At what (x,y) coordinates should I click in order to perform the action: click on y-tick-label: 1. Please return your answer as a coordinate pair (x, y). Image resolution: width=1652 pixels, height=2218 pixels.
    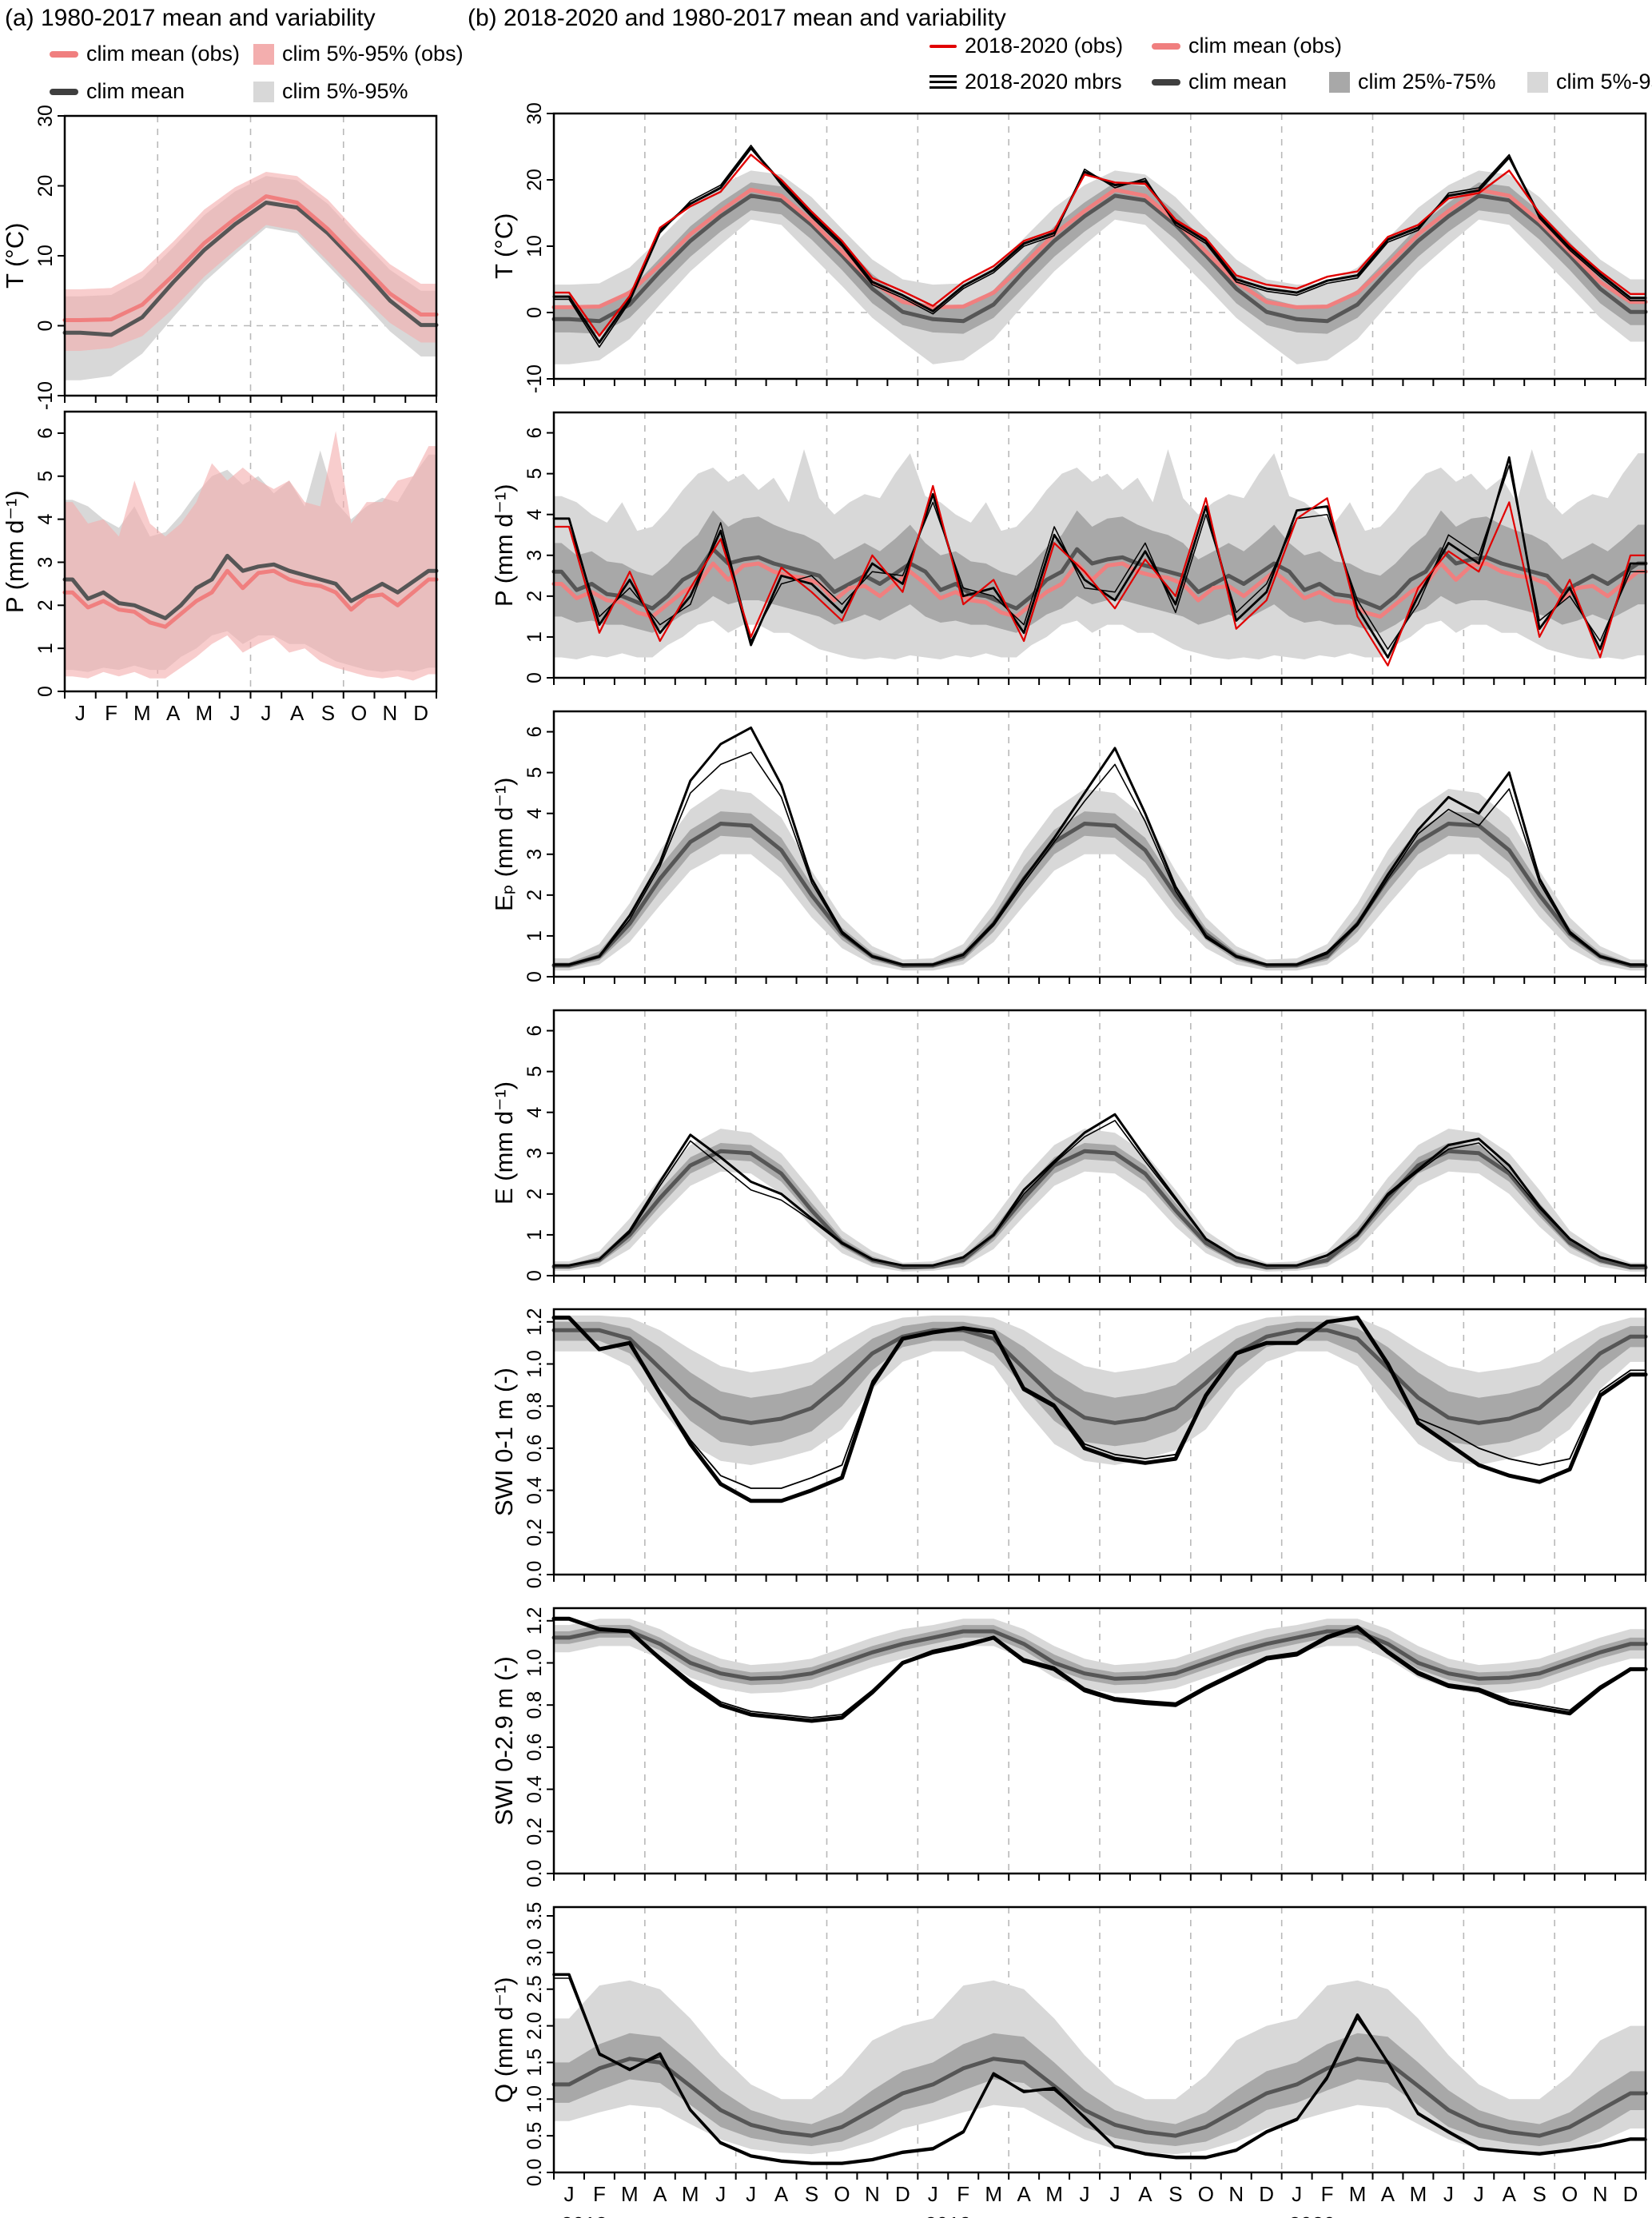
    Looking at the image, I should click on (534, 936).